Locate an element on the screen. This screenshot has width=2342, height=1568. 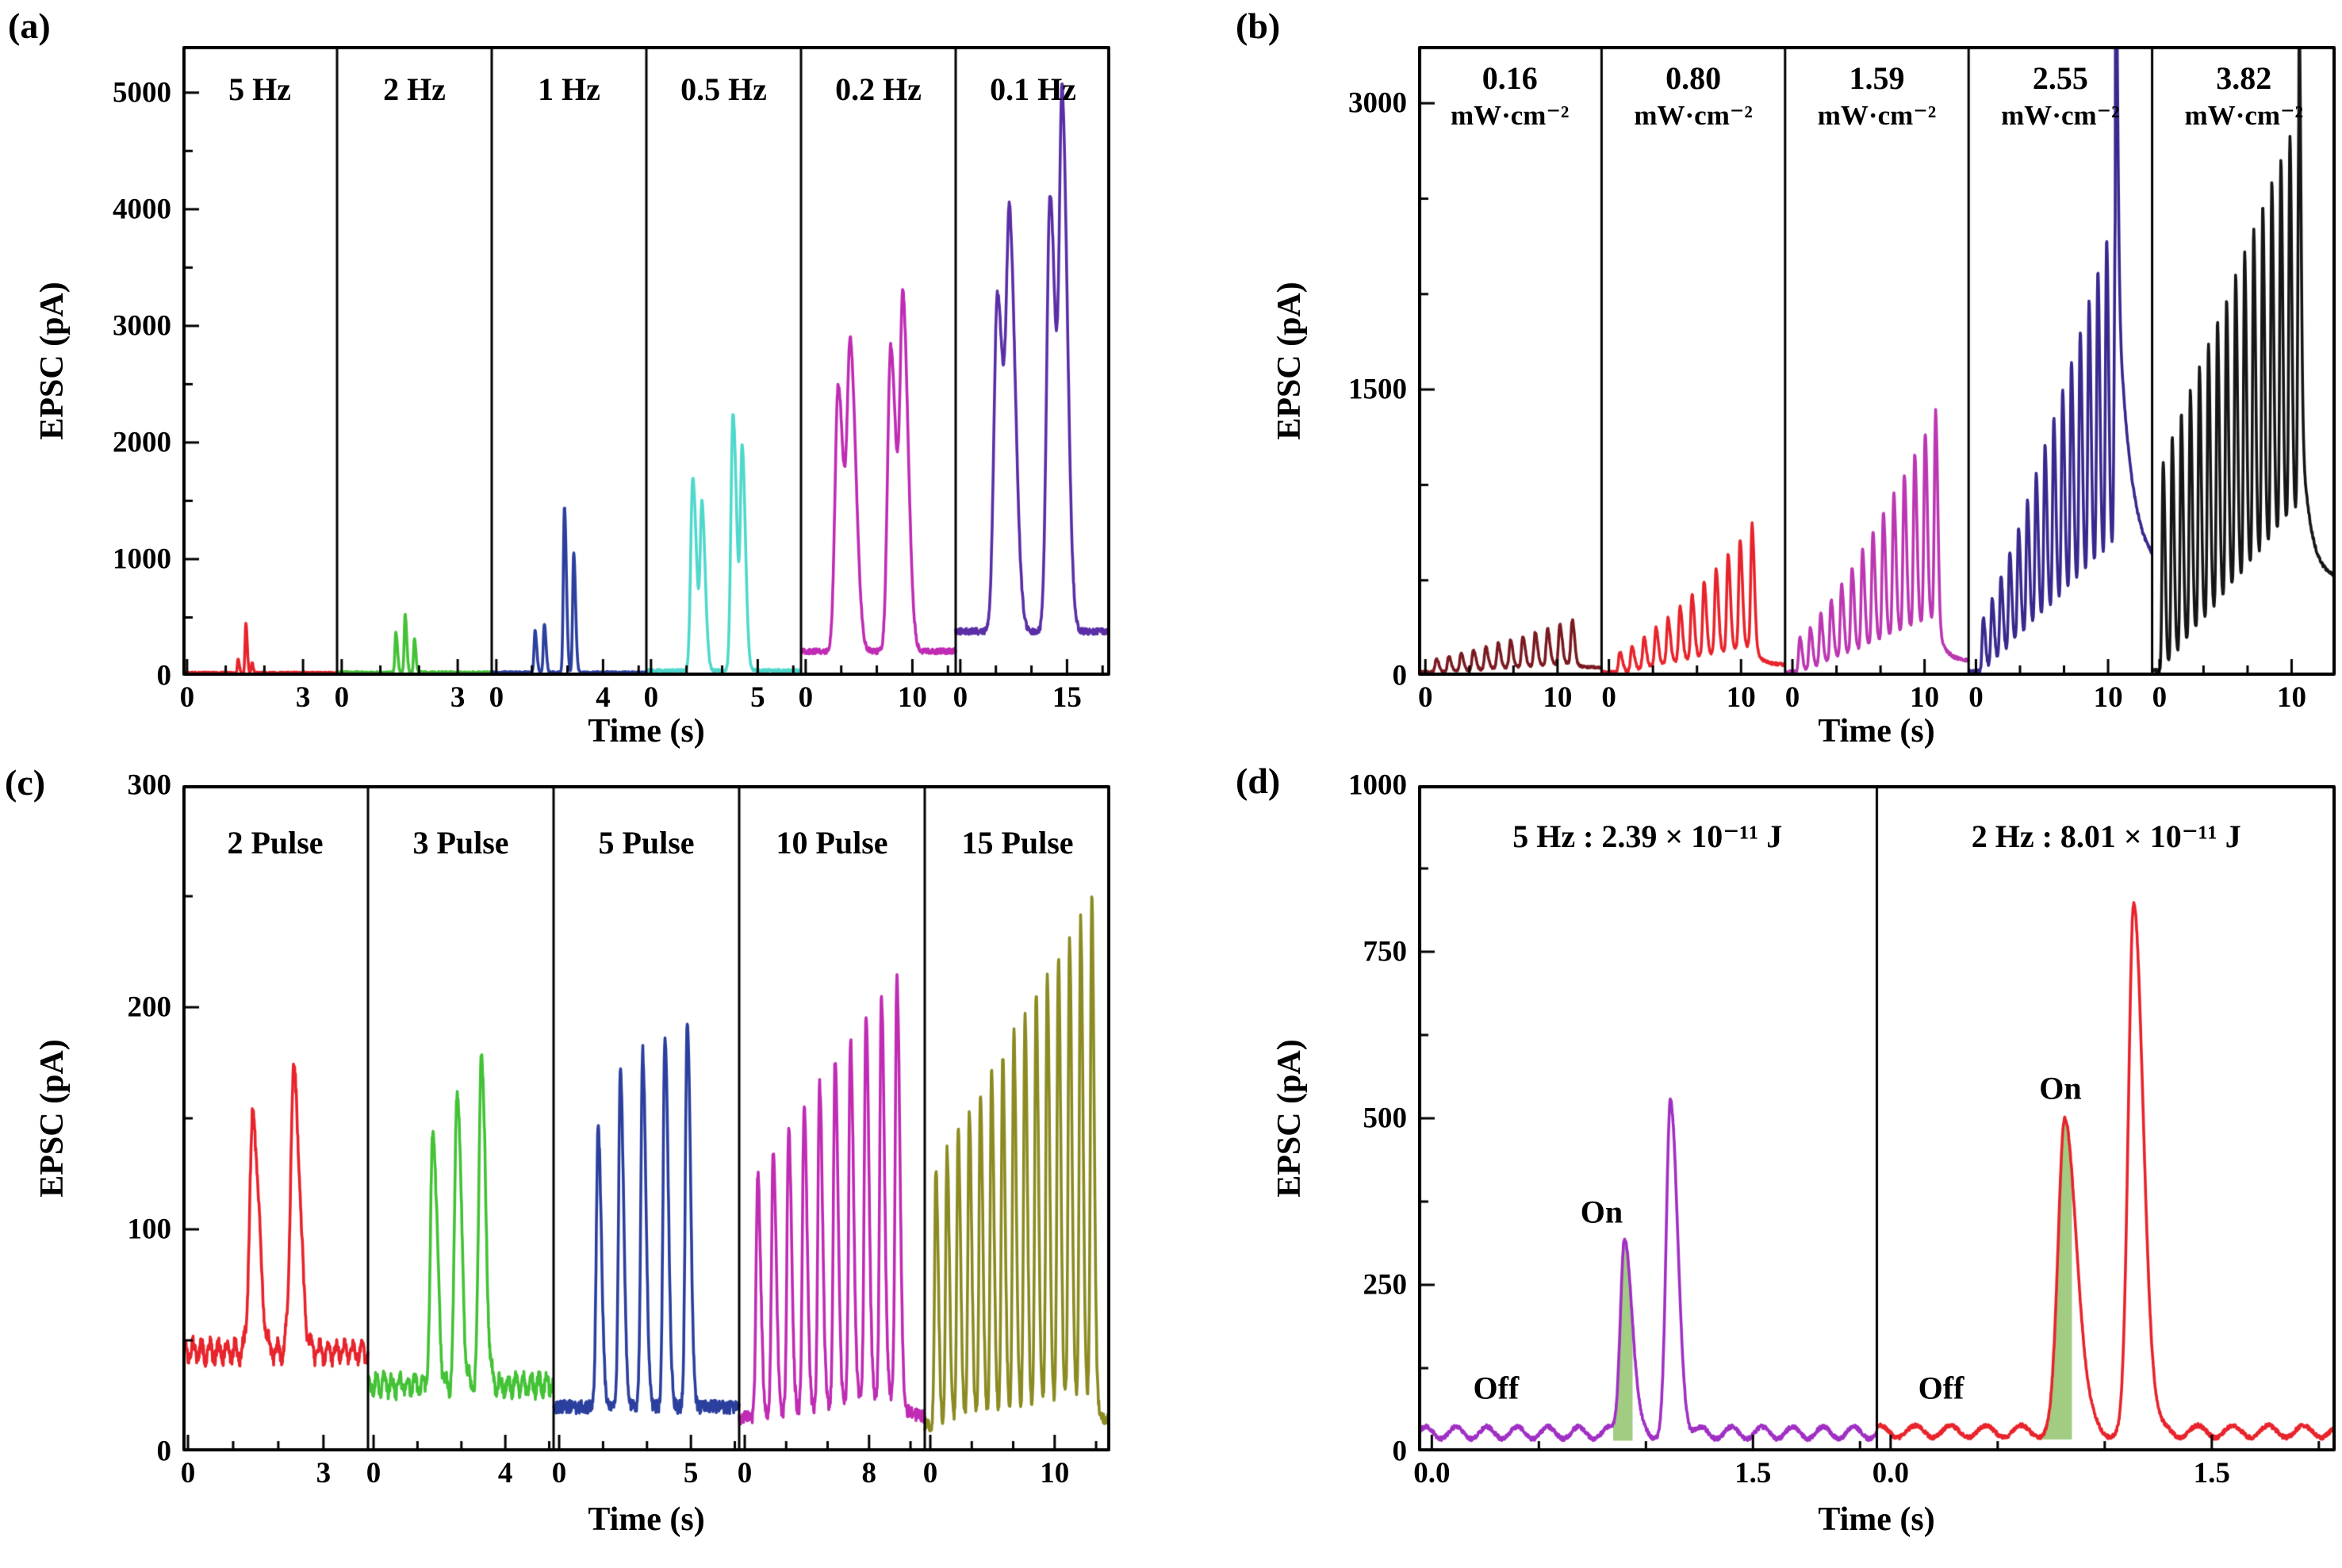
panel-a-label: (a) is located at coordinates (30, 26).